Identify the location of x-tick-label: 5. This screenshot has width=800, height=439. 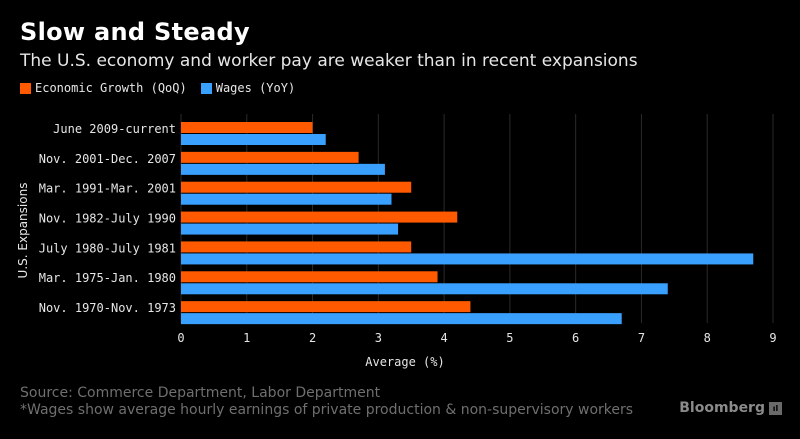
(509, 338).